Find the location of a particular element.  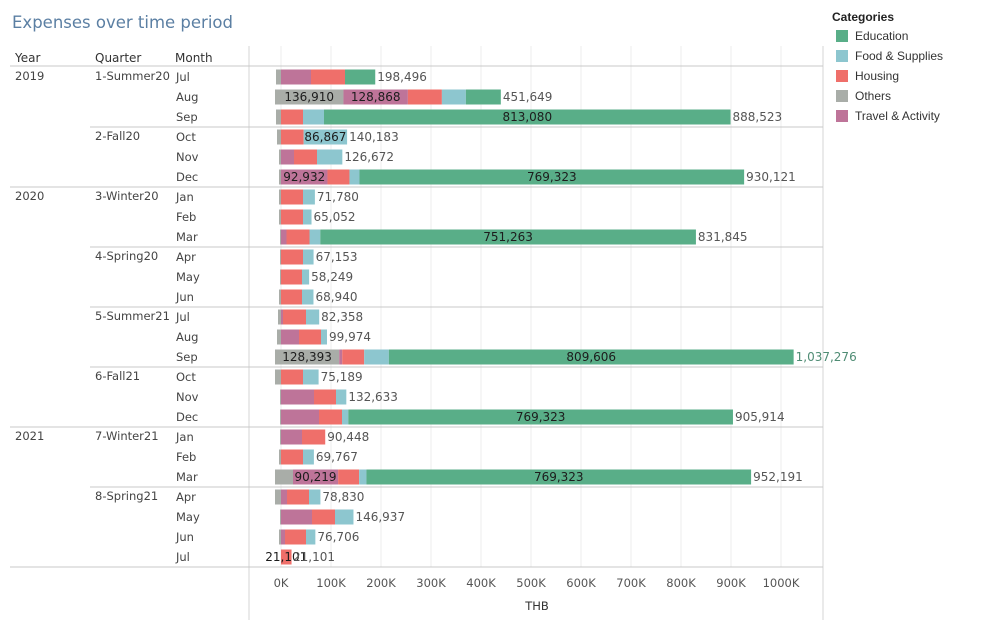

quarter-label: 1-Summer20 is located at coordinates (132, 76).